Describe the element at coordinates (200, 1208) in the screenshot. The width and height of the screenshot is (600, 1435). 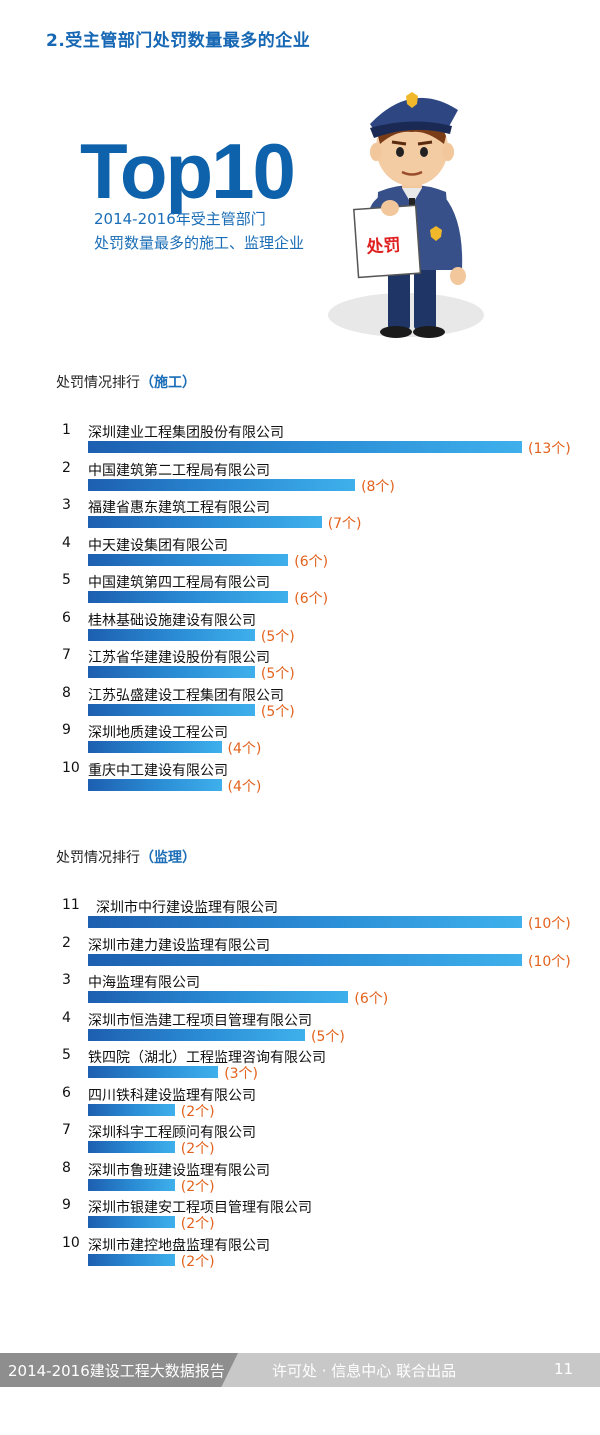
I see `company-name: 深圳市银建安工程项目管理有限公司` at that location.